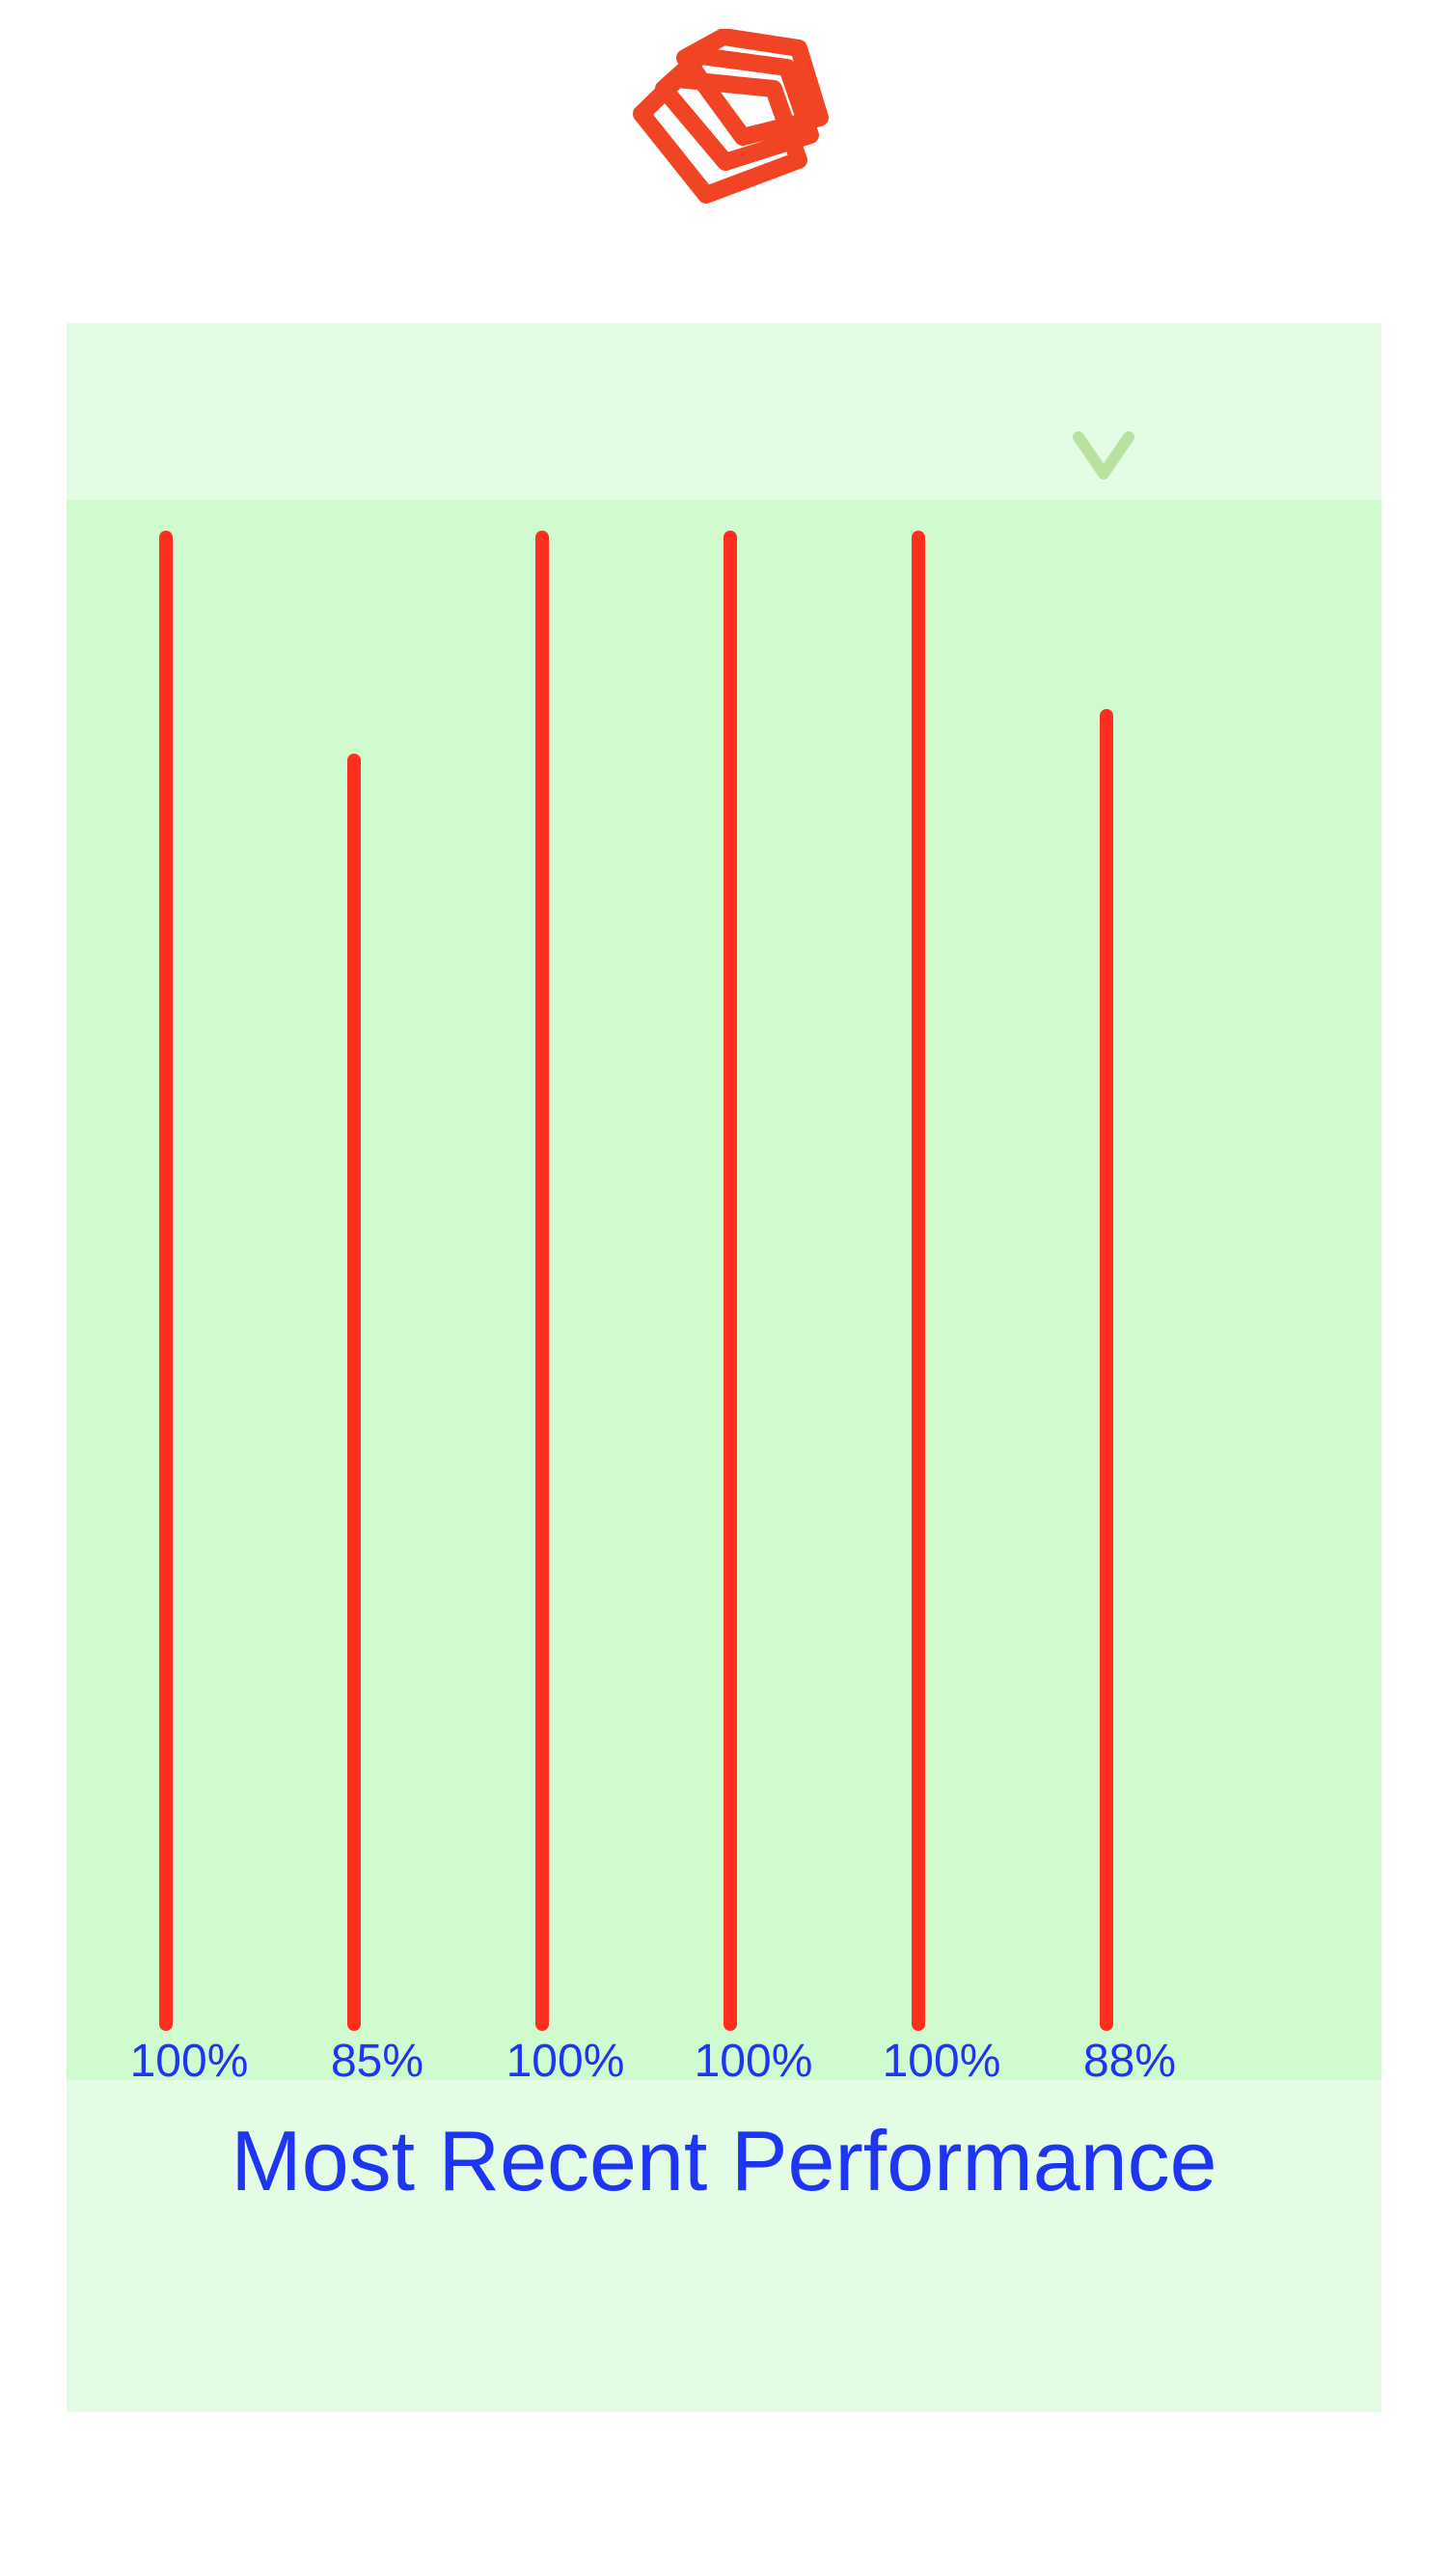 The image size is (1447, 2576). Describe the element at coordinates (189, 2061) in the screenshot. I see `bar-label-1: 100%` at that location.